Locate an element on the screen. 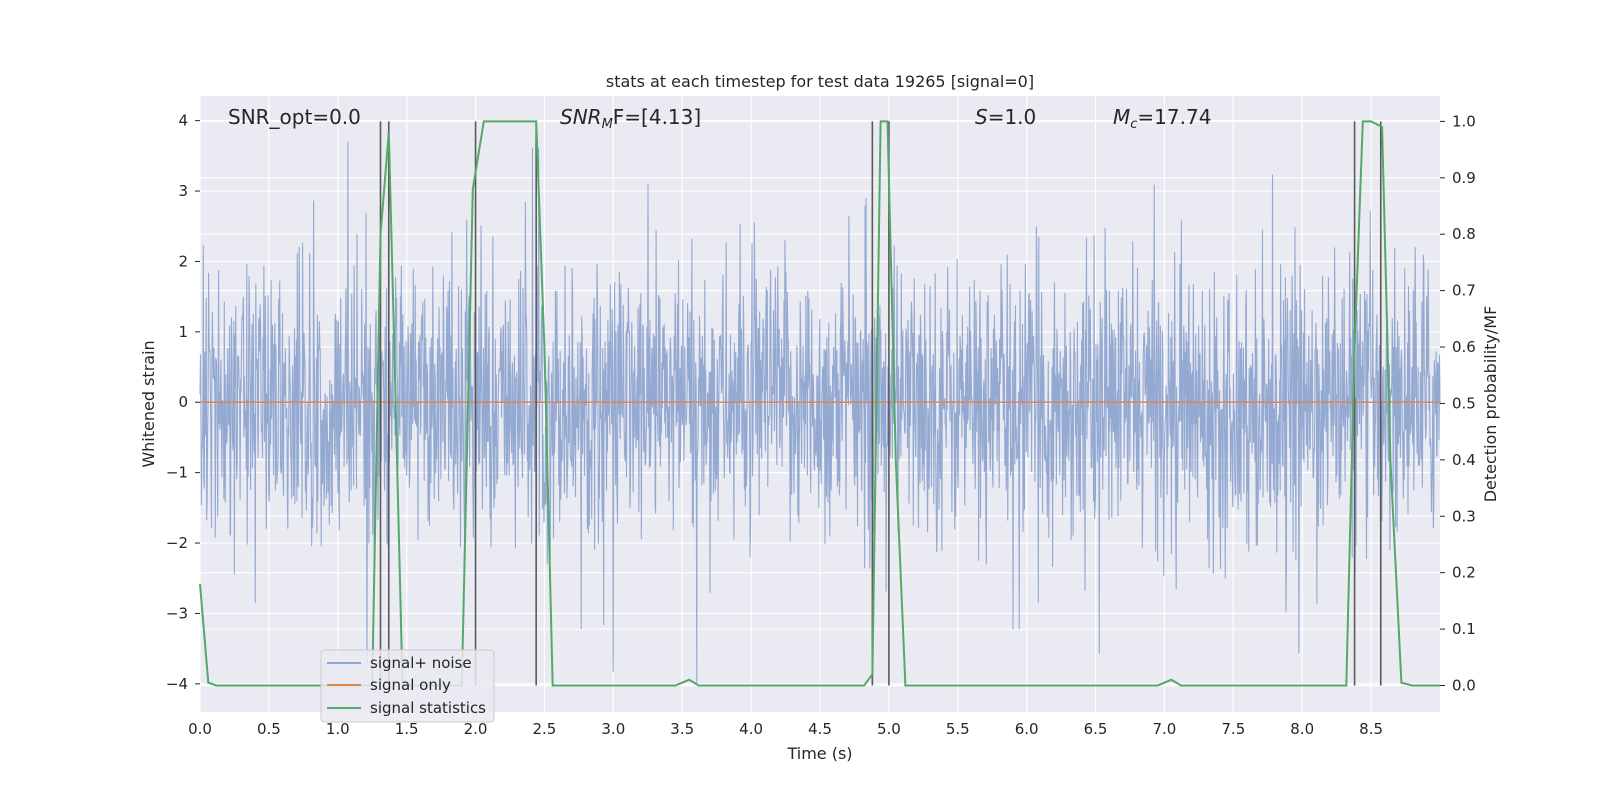 The width and height of the screenshot is (1600, 800). y-tick-label: −3 is located at coordinates (177, 613).